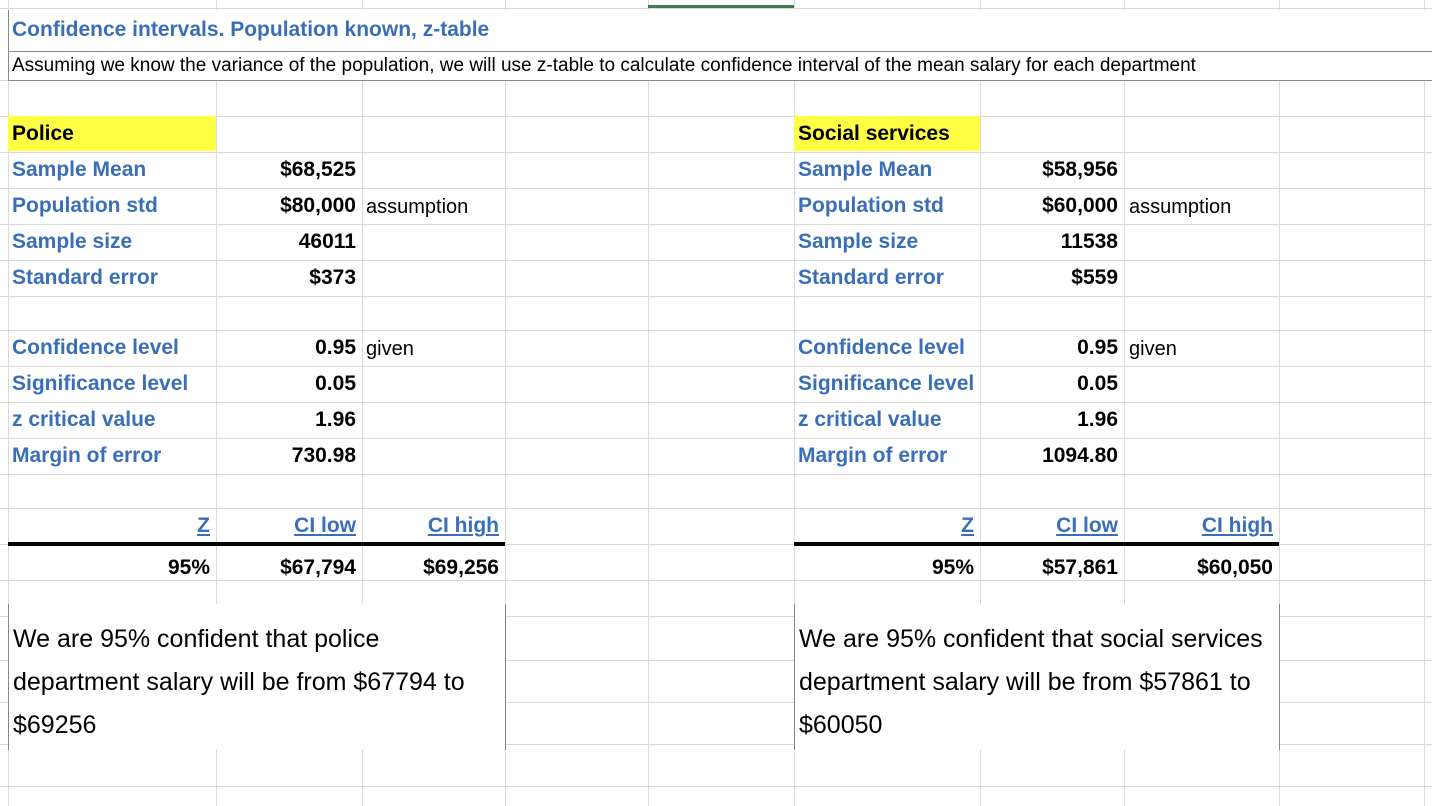  I want to click on police-label-confidence-level: Confidence level, so click(95, 347).